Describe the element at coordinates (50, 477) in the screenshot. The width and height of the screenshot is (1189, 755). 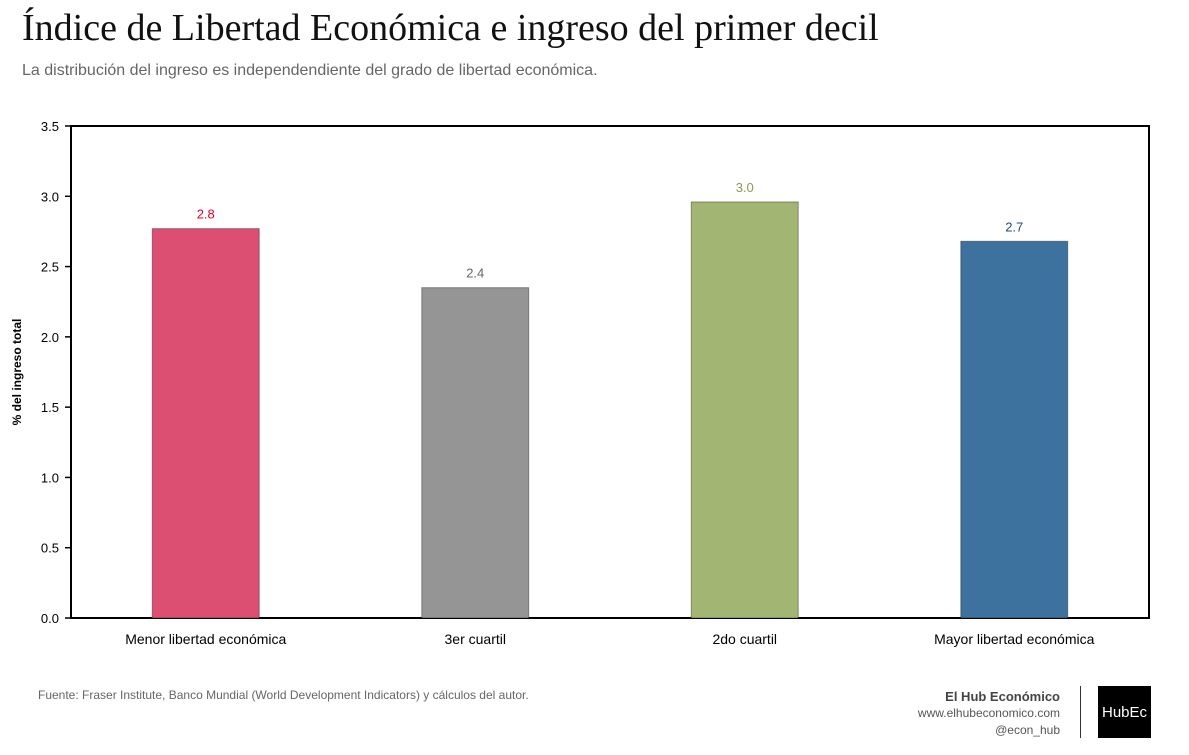
I see `y-tick-label: 1.0` at that location.